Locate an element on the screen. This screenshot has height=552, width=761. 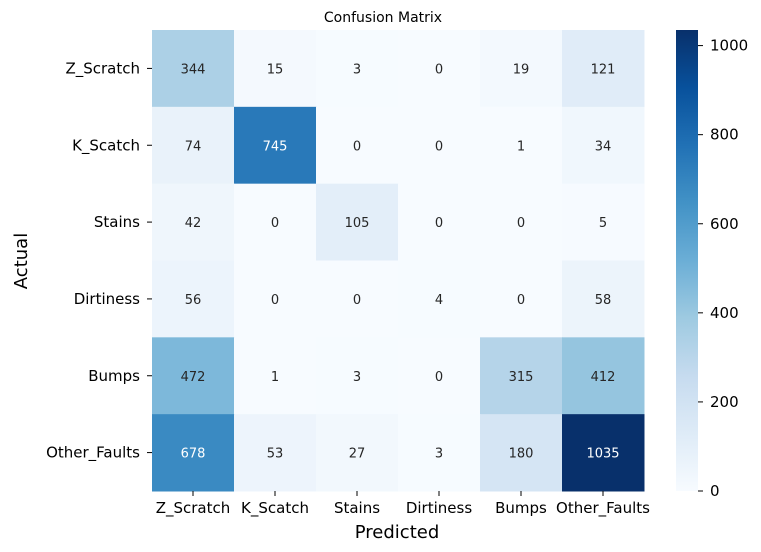
cell-value-label: 74 is located at coordinates (193, 146).